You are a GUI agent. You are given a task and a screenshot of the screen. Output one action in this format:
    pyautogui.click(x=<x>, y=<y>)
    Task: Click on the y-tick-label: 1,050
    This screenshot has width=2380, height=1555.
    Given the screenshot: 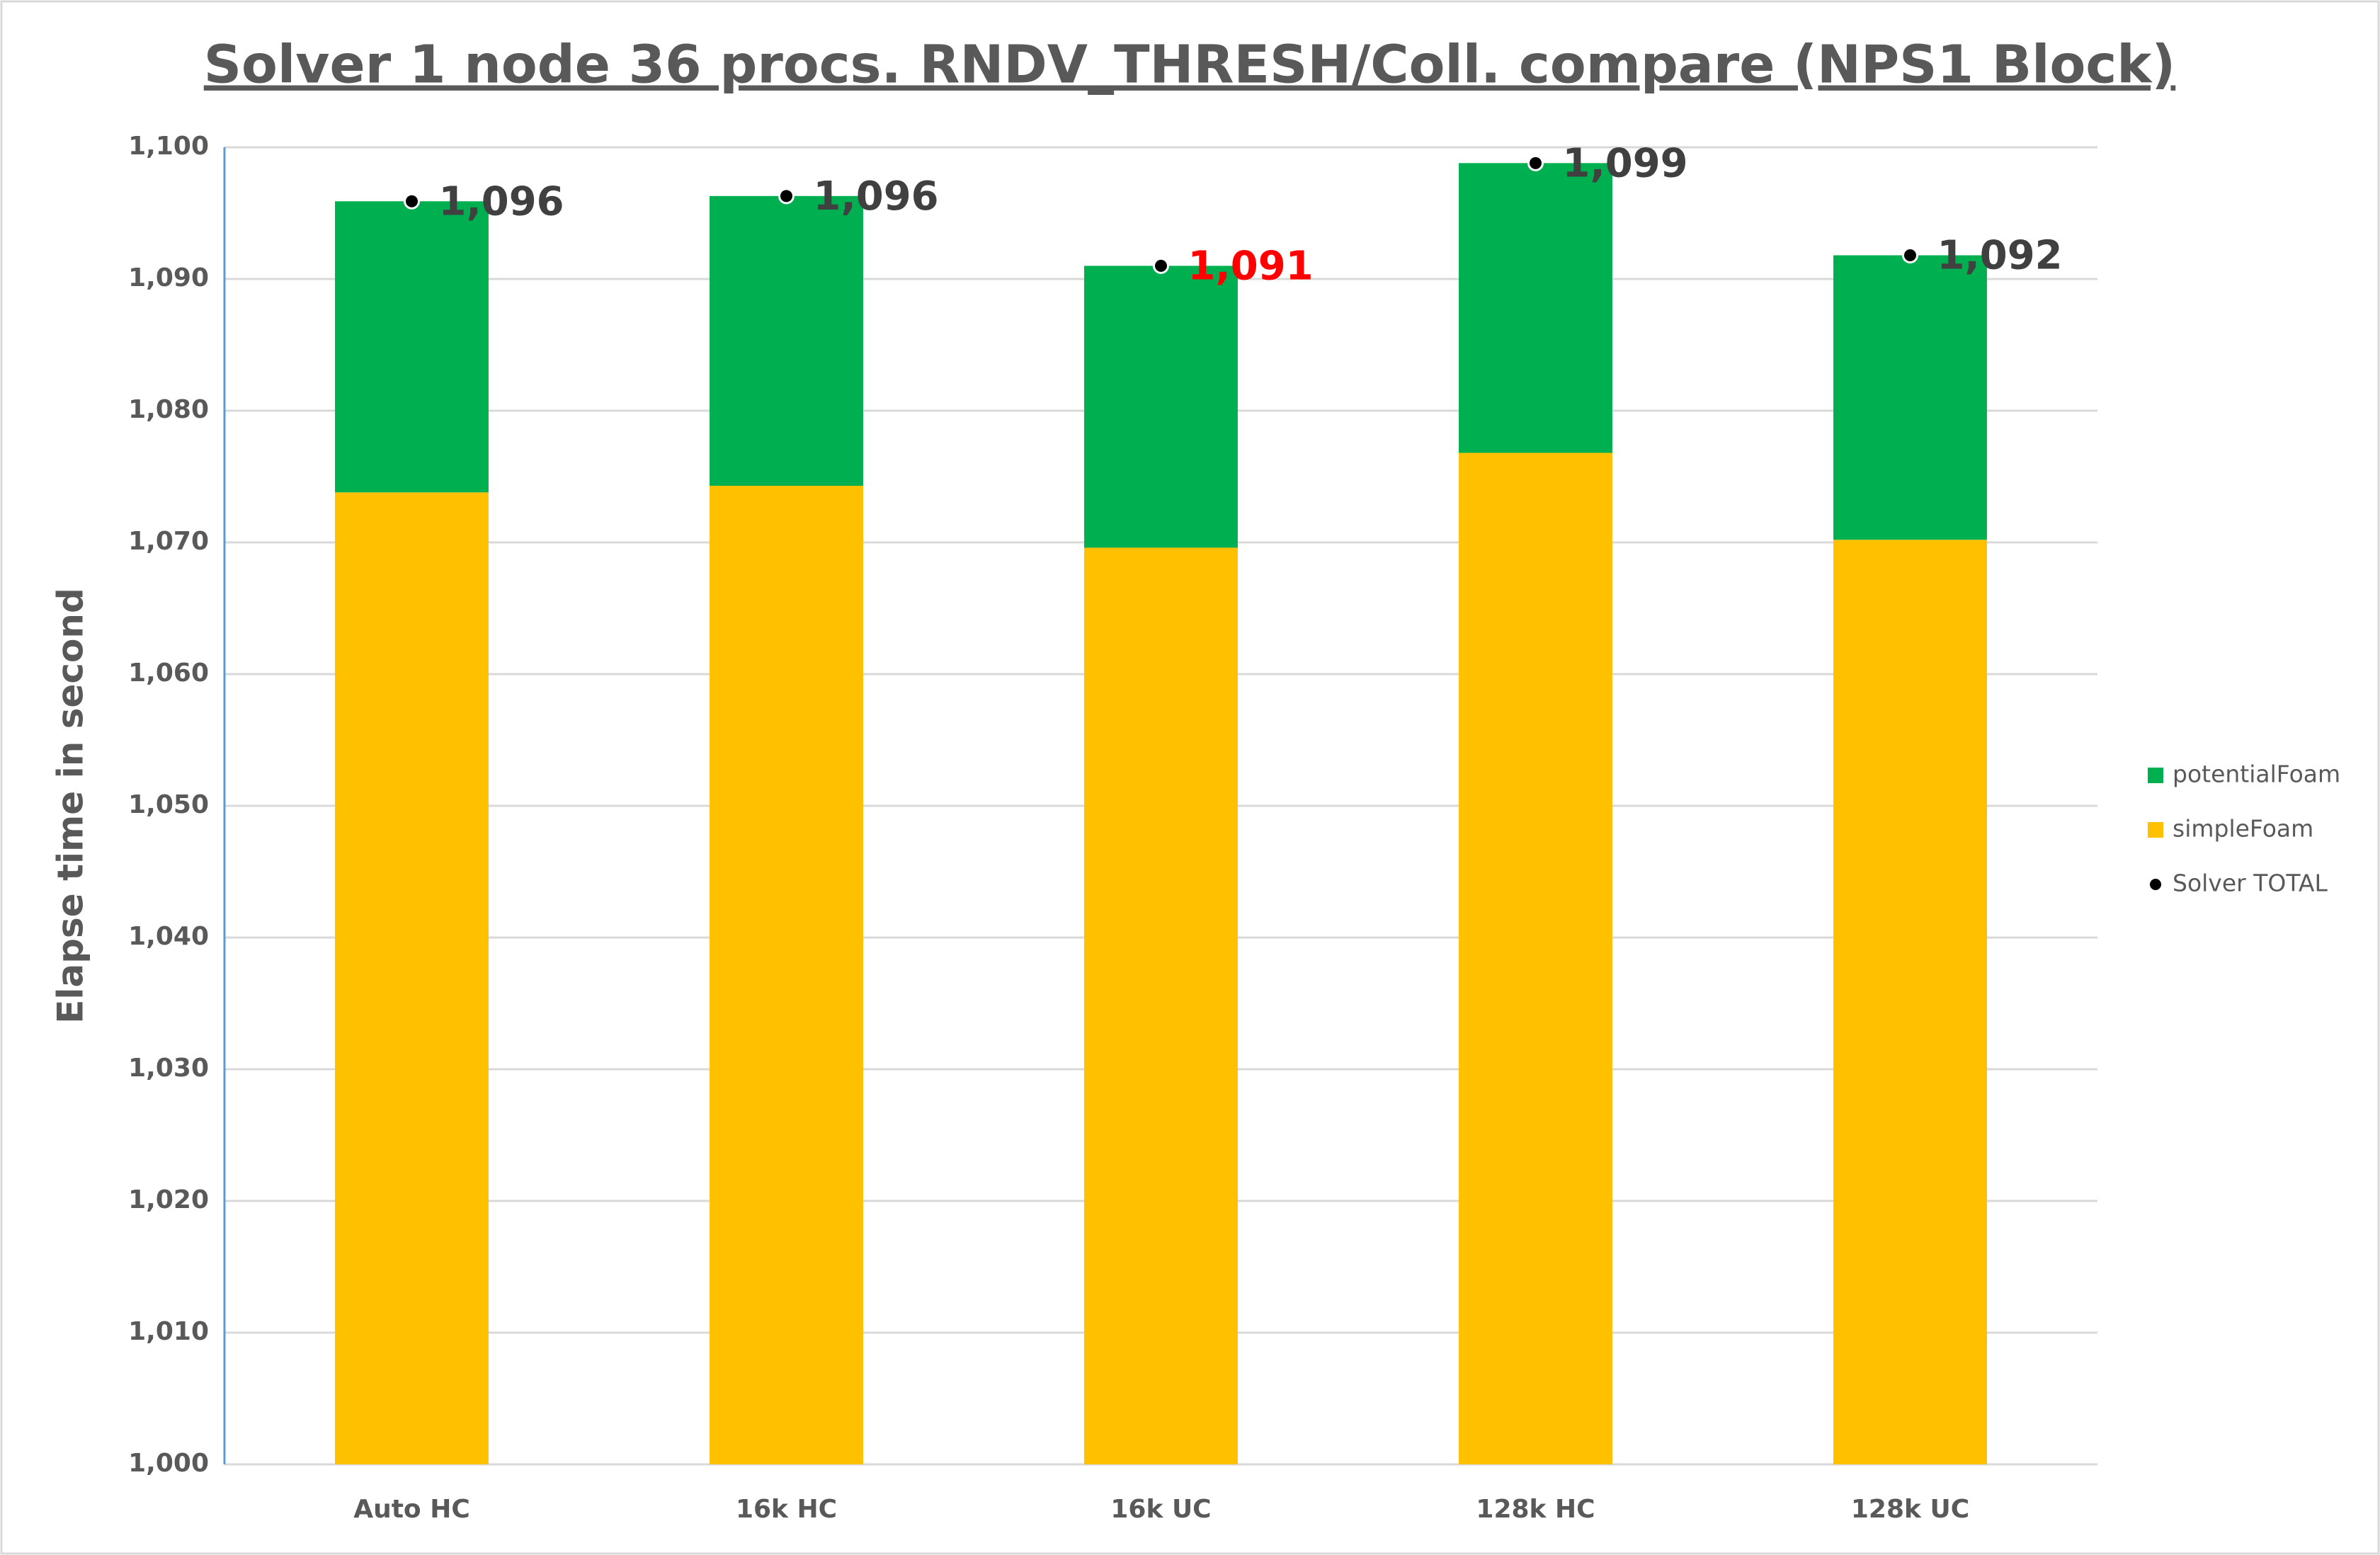 What is the action you would take?
    pyautogui.click(x=168, y=804)
    